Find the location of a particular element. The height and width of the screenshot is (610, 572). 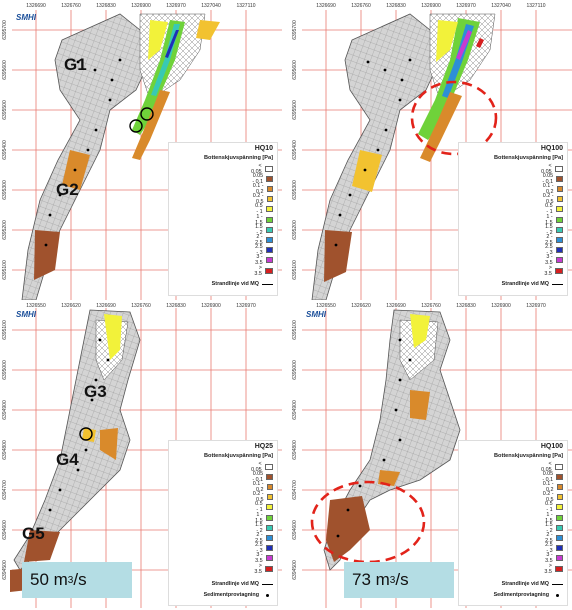

area-label-g3: G3 is located at coordinates (95, 391).